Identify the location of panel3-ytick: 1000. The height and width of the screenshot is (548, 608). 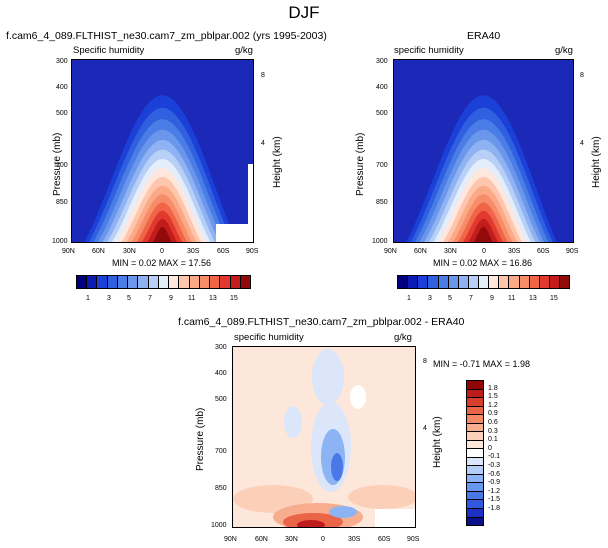
(219, 525).